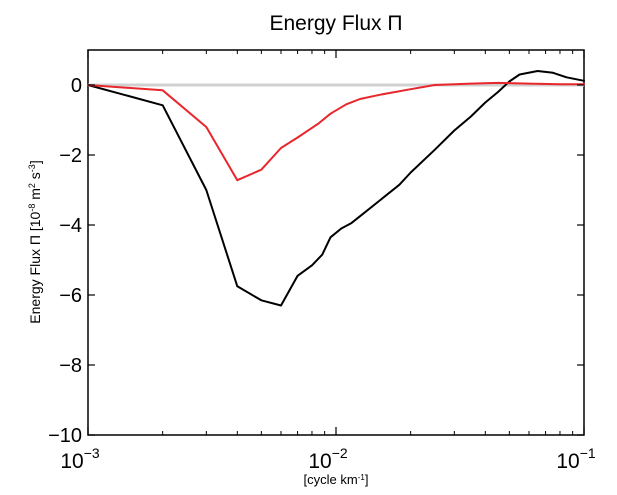 The height and width of the screenshot is (495, 617). I want to click on y-tick-label: −8, so click(70, 366).